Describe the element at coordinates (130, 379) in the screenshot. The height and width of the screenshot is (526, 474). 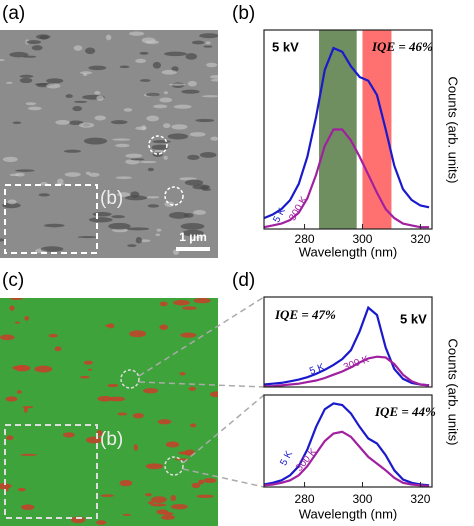
I see `marker-circle` at that location.